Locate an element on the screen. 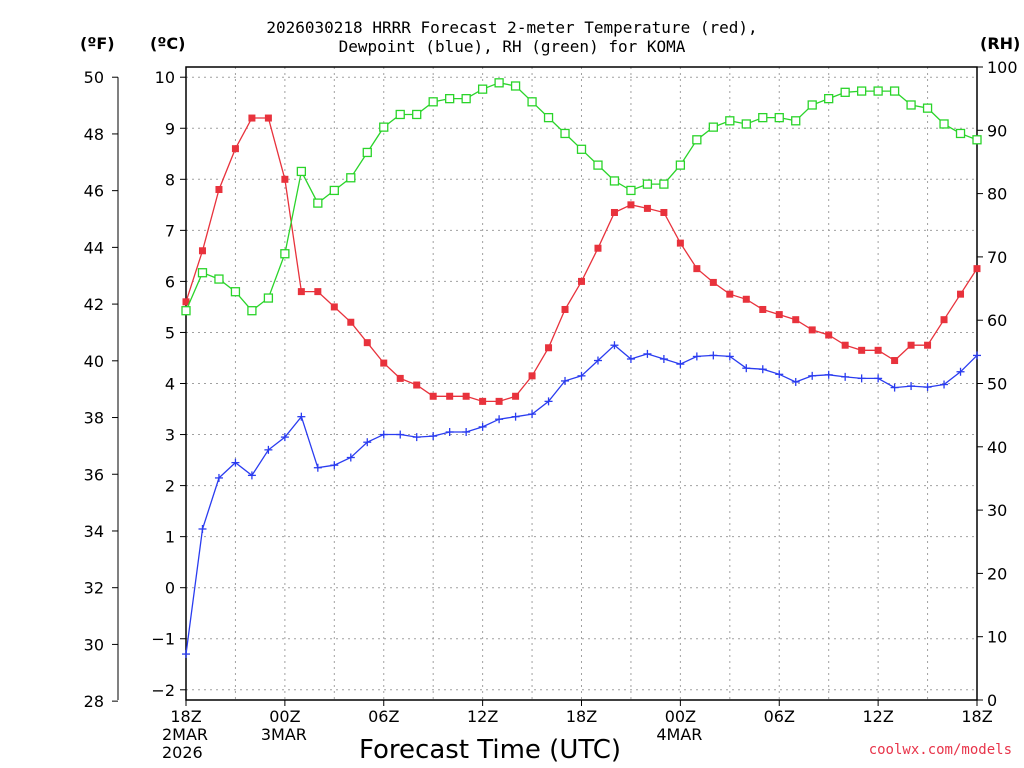  rh-tick-label: 60 is located at coordinates (997, 320).